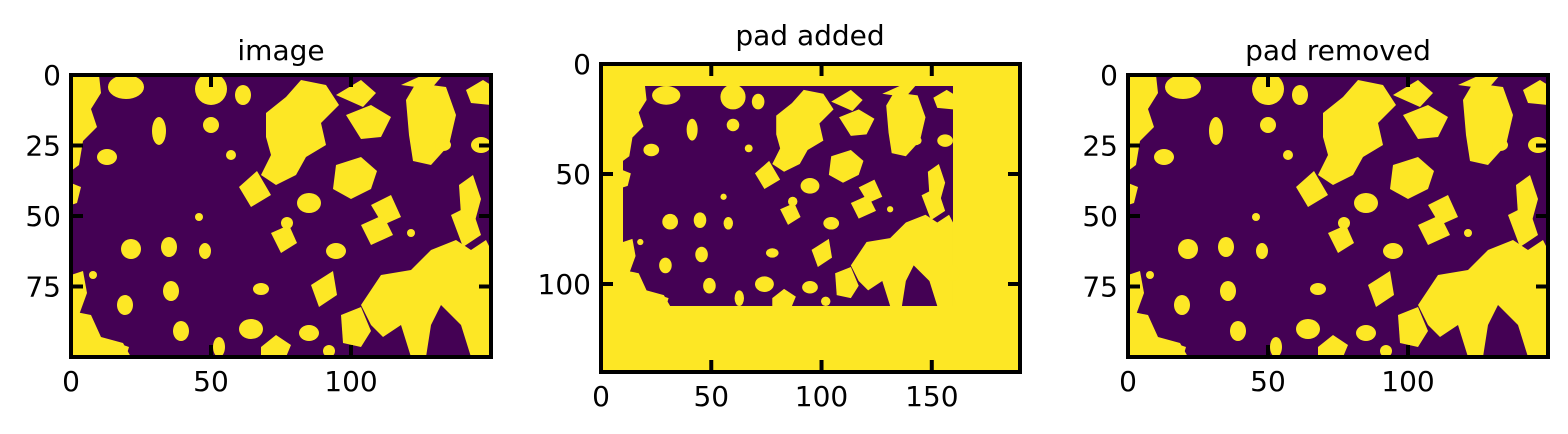 The width and height of the screenshot is (1568, 434). Describe the element at coordinates (809, 35) in the screenshot. I see `panel-title: pad added` at that location.